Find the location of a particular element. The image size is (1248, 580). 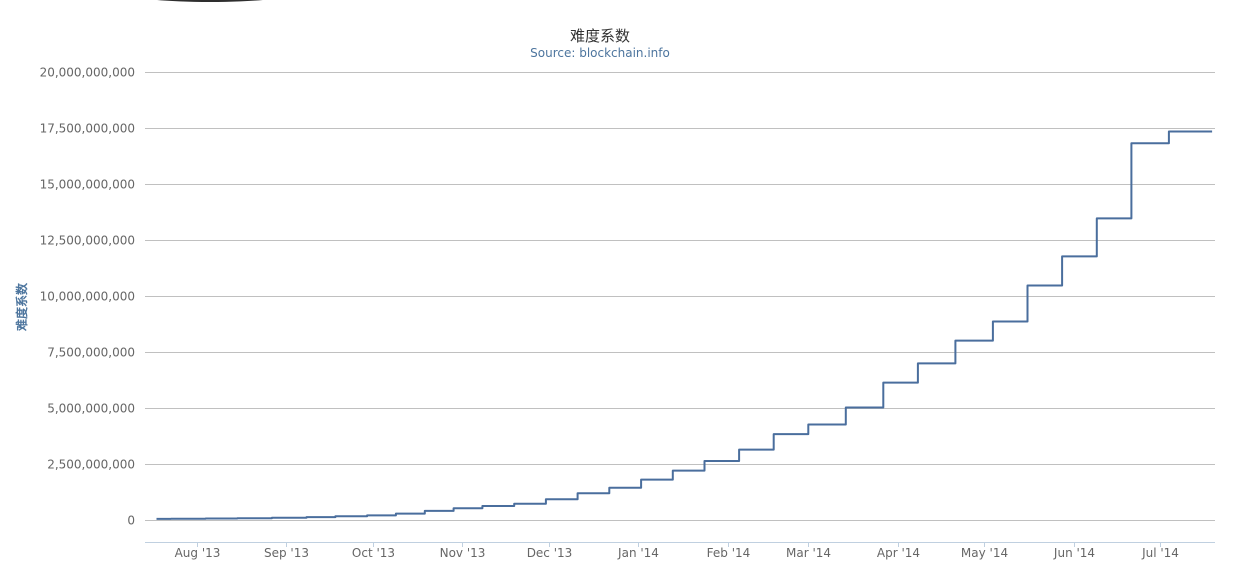

y-tick-label: 15,000,000,000 is located at coordinates (87, 185).